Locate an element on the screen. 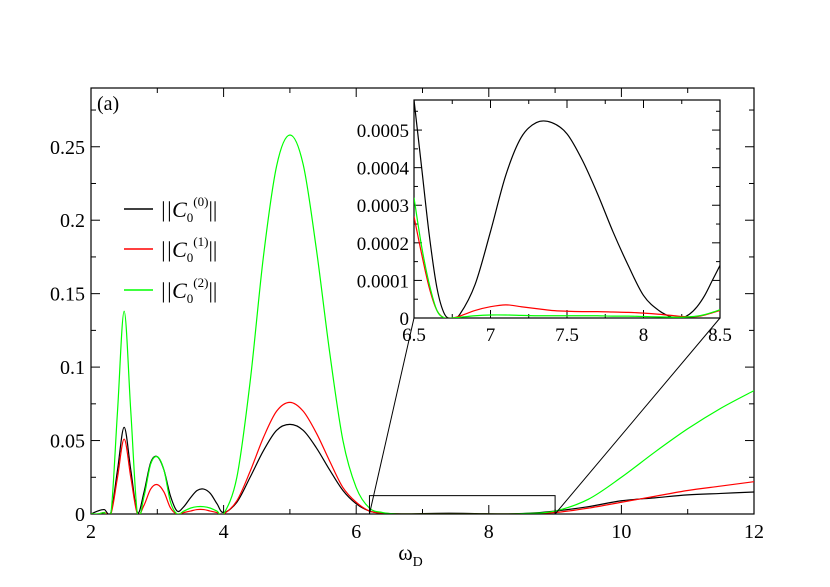 The width and height of the screenshot is (830, 587). zoom-connector-right is located at coordinates (637, 416).